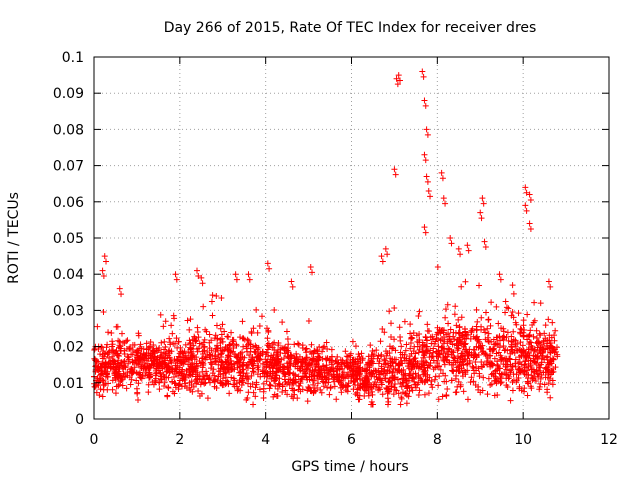 Image resolution: width=640 pixels, height=480 pixels. What do you see at coordinates (68, 275) in the screenshot?
I see `y-tick-label: 0.04` at bounding box center [68, 275].